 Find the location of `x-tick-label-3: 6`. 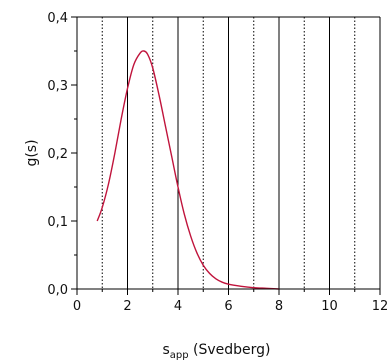

x-tick-label-3: 6 is located at coordinates (228, 306).